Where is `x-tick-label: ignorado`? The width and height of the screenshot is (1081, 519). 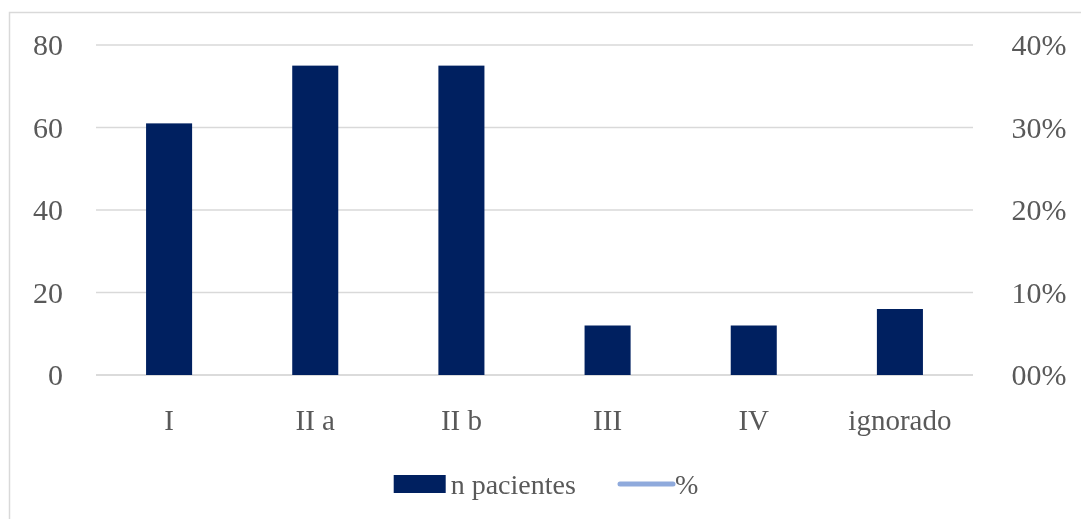
x-tick-label: ignorado is located at coordinates (900, 420).